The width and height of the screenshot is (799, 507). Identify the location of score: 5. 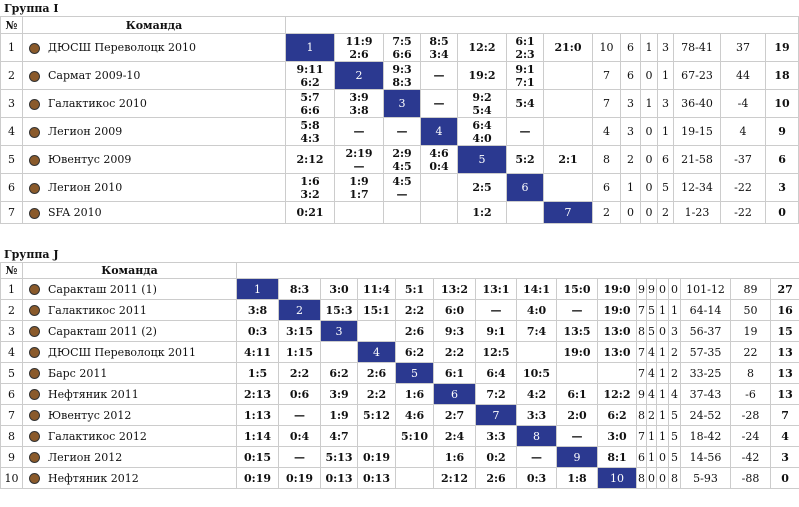
(482, 159).